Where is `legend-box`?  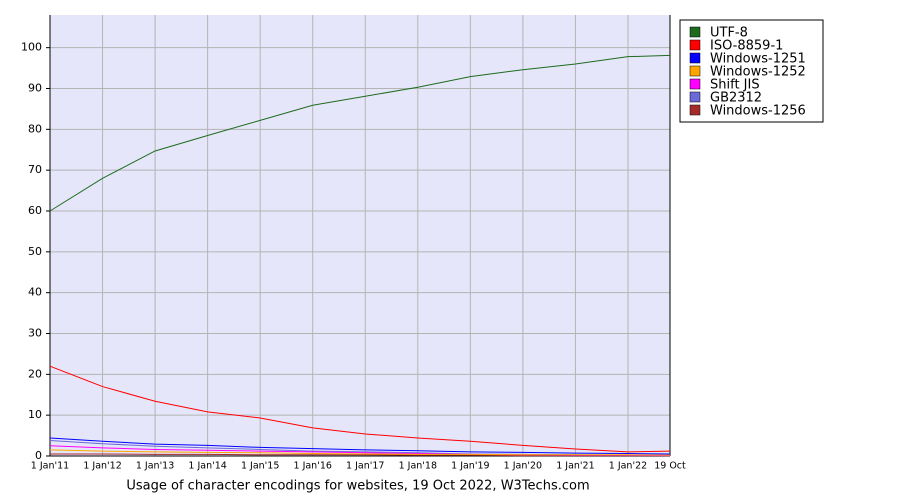
legend-box is located at coordinates (751, 71).